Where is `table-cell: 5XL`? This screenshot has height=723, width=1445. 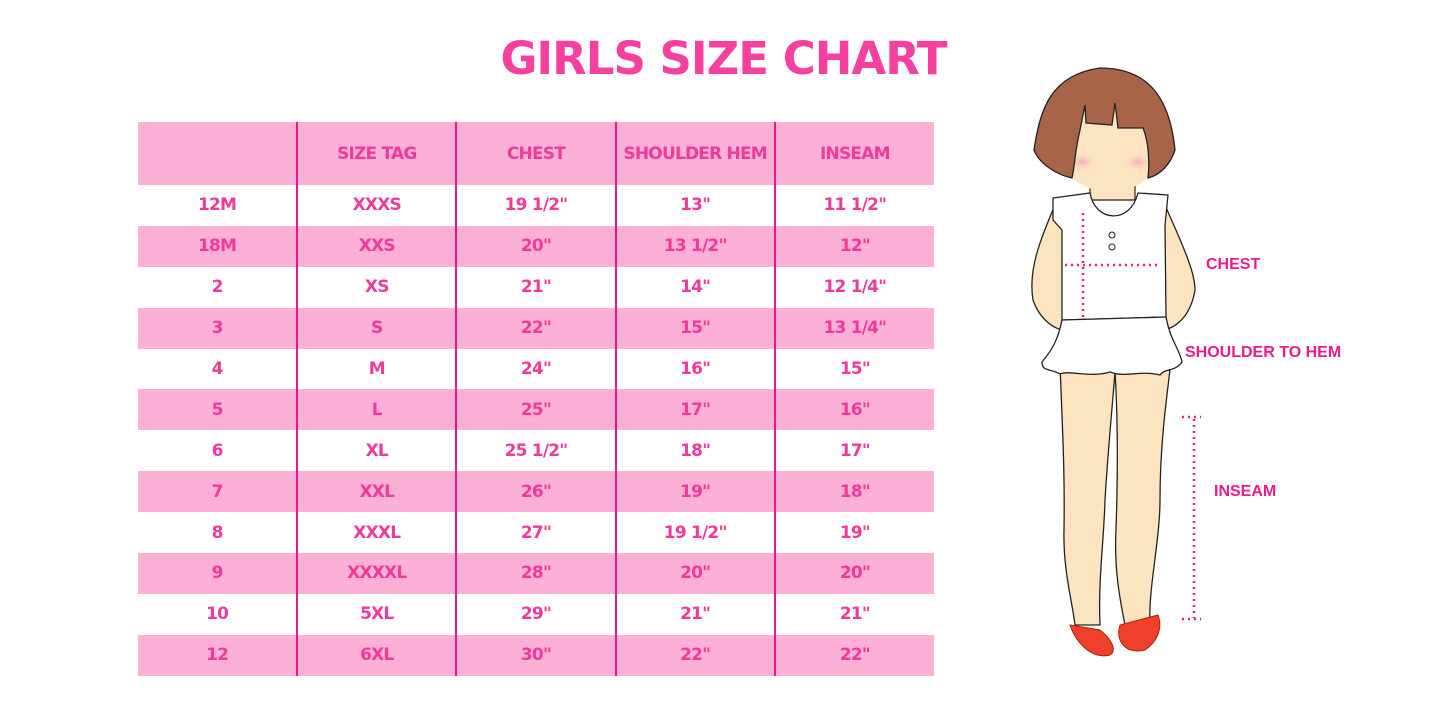 table-cell: 5XL is located at coordinates (376, 614).